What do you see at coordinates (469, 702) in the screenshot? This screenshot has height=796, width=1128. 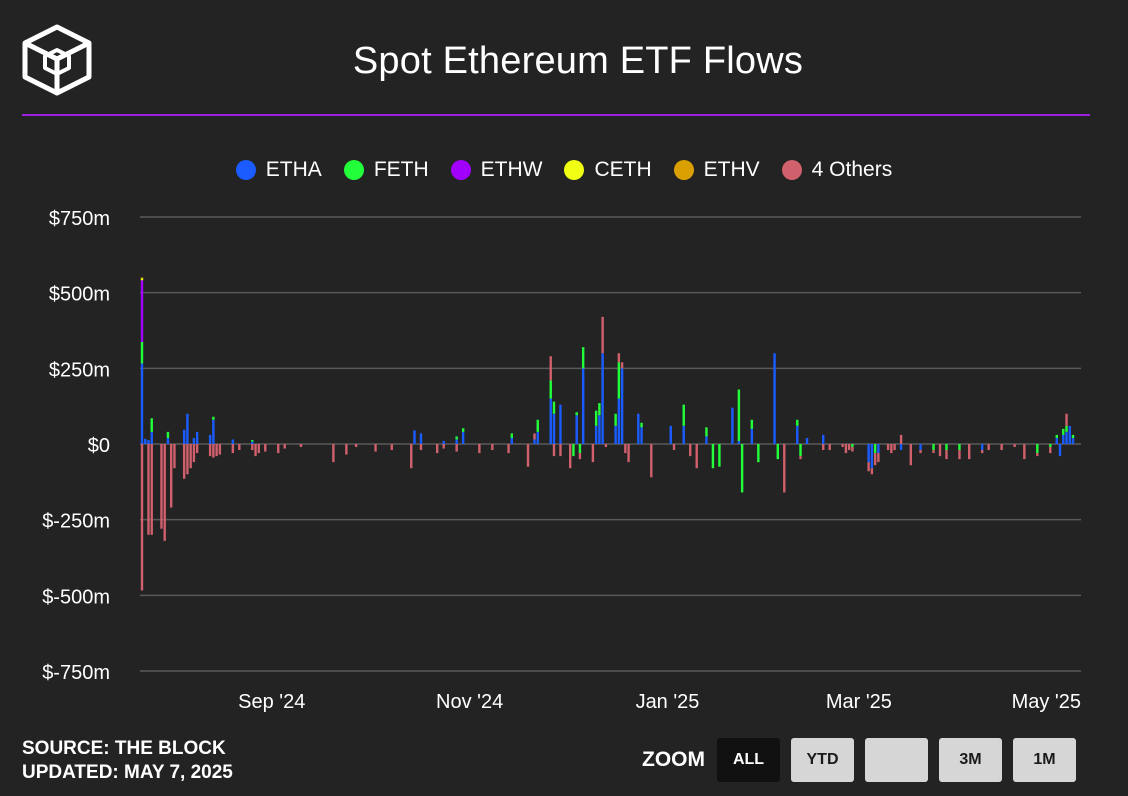 I see `x-tick-label: Nov '24` at bounding box center [469, 702].